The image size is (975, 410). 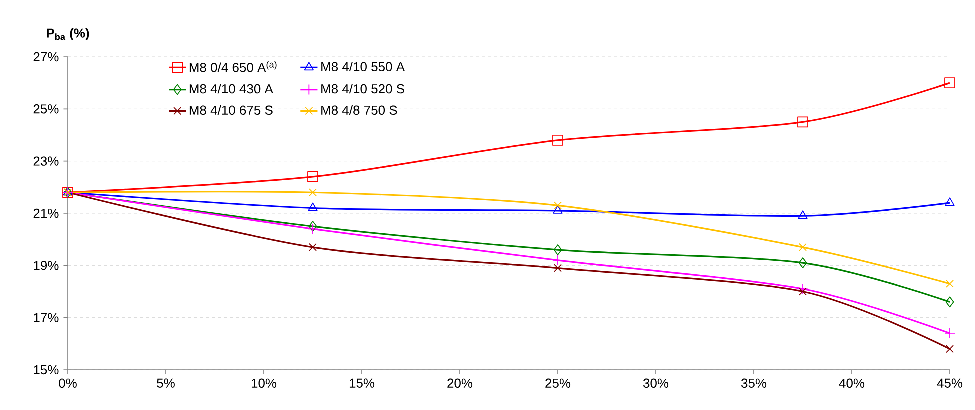 I want to click on legend-label: M8 4/10 430 A, so click(x=232, y=89).